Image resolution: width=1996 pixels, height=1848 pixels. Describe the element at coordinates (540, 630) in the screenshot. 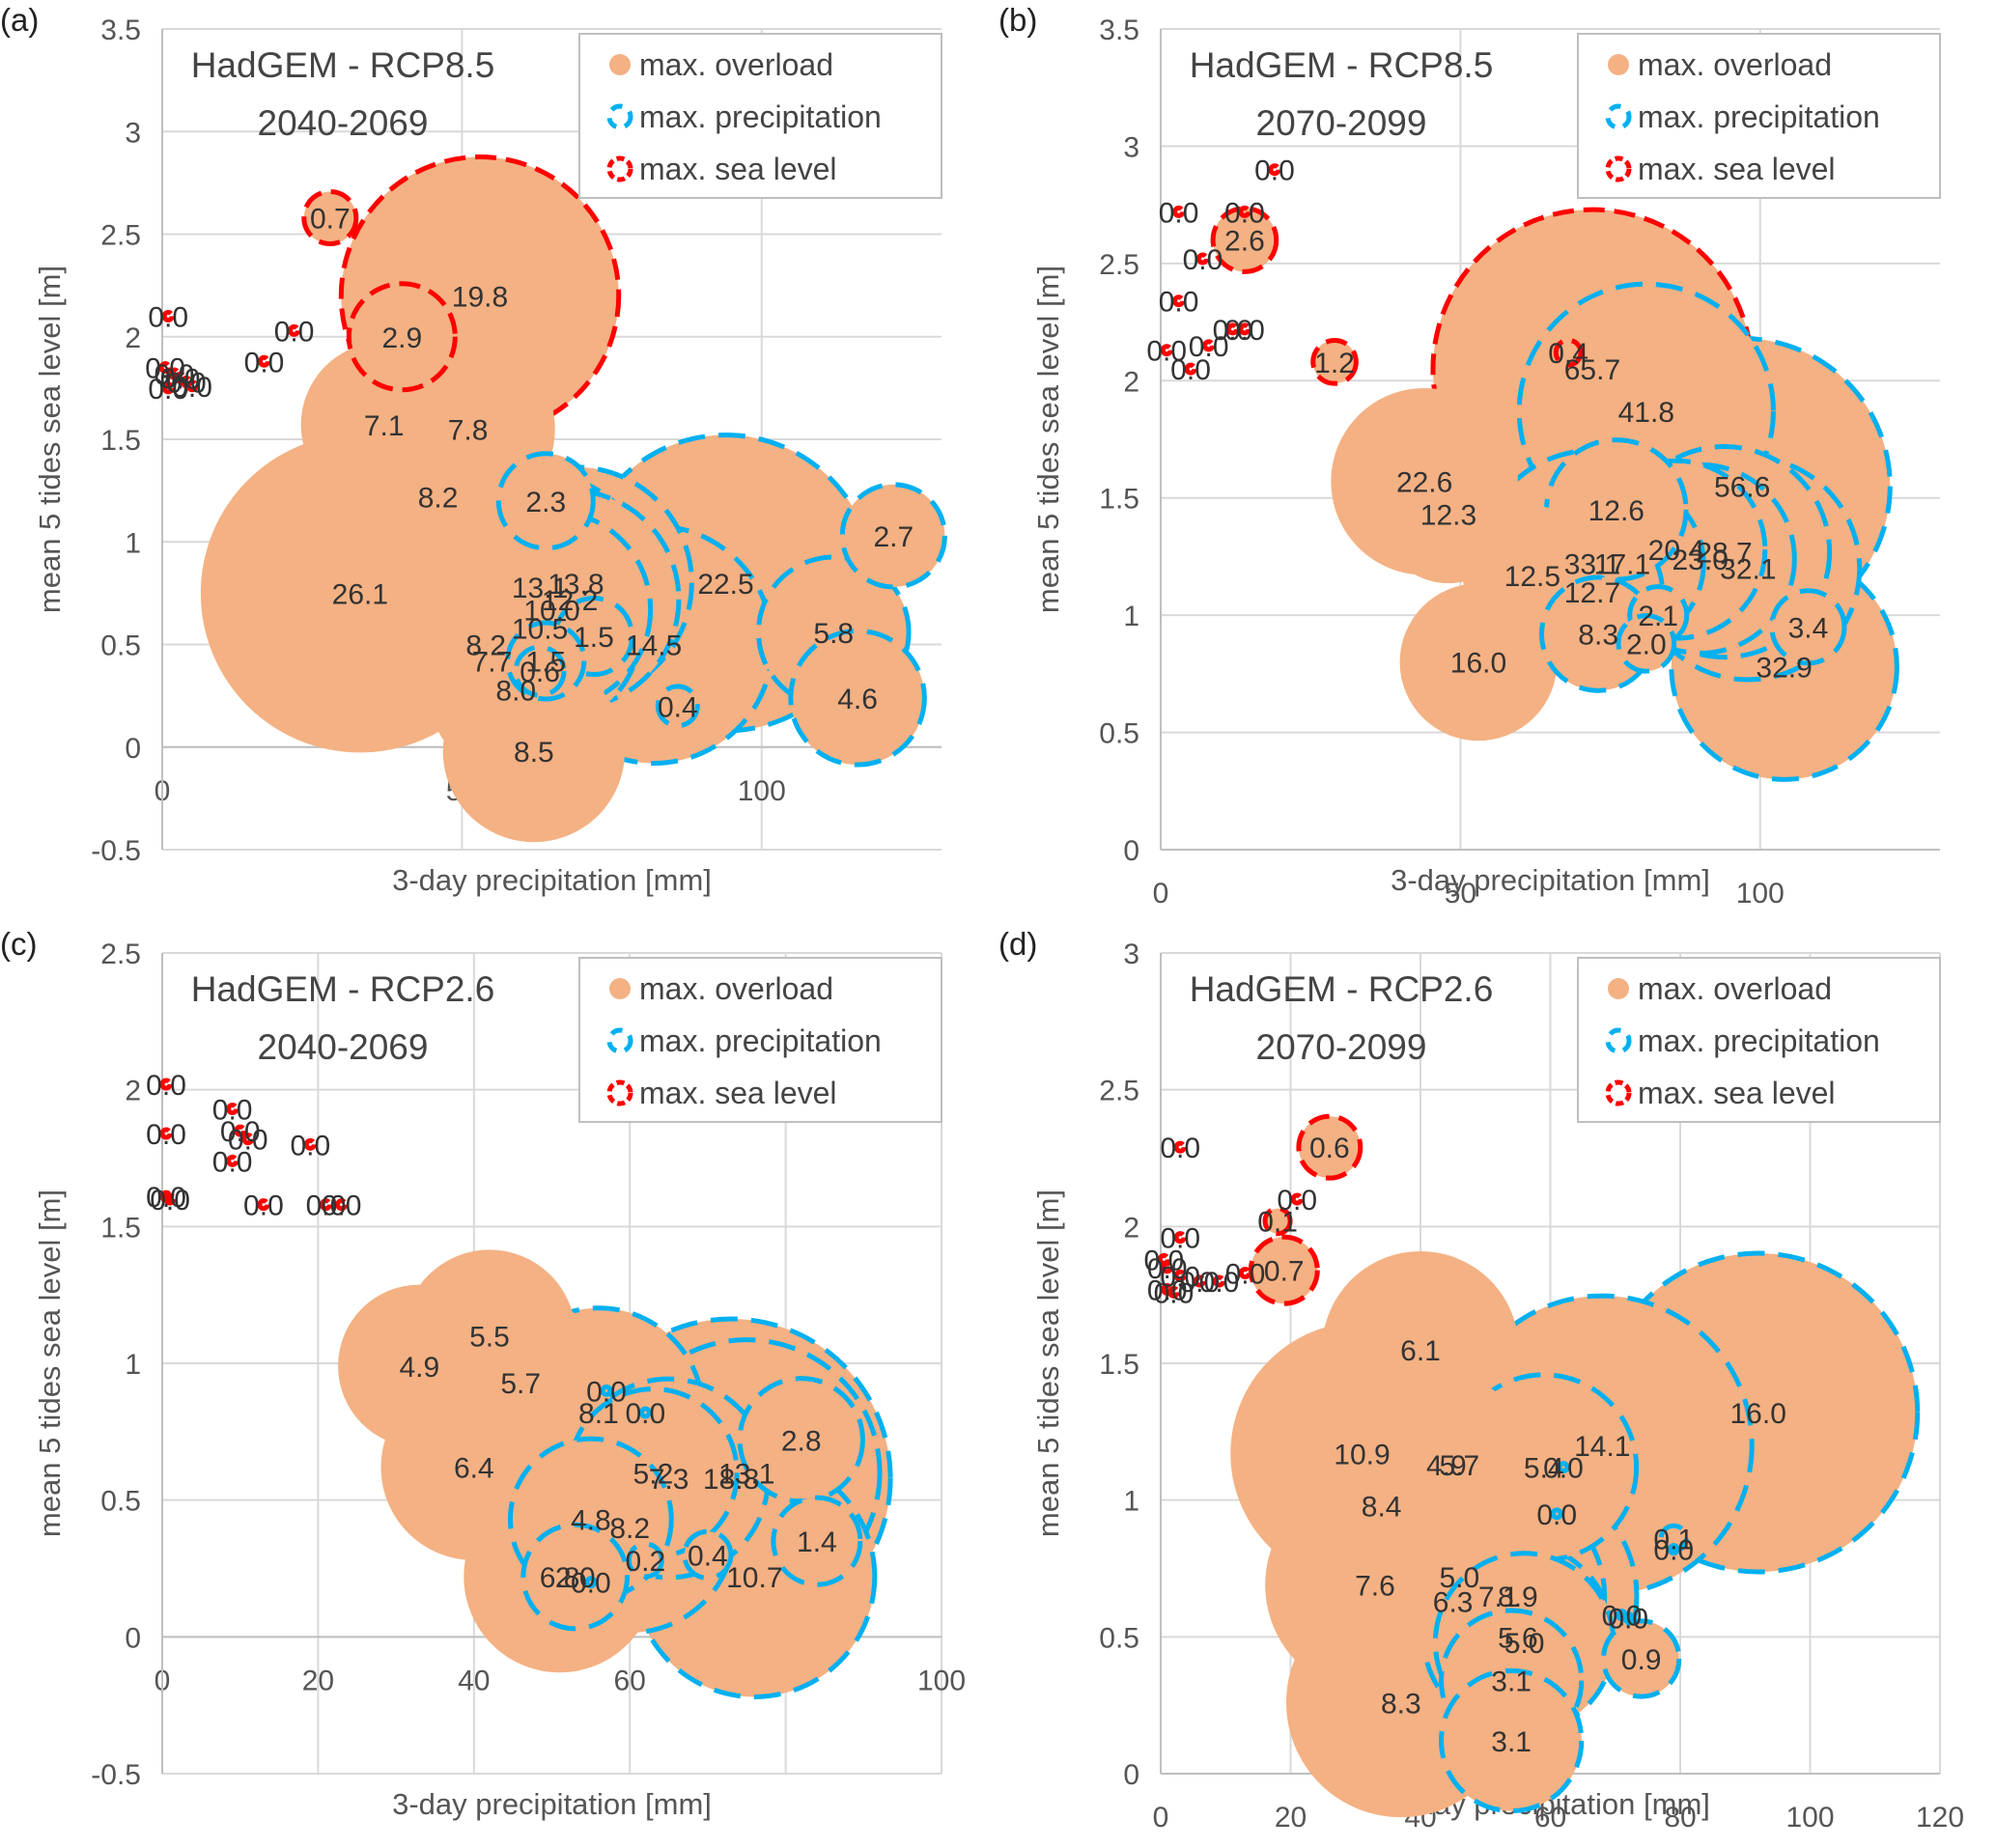

I see `bubble-value-label: 10.5` at that location.